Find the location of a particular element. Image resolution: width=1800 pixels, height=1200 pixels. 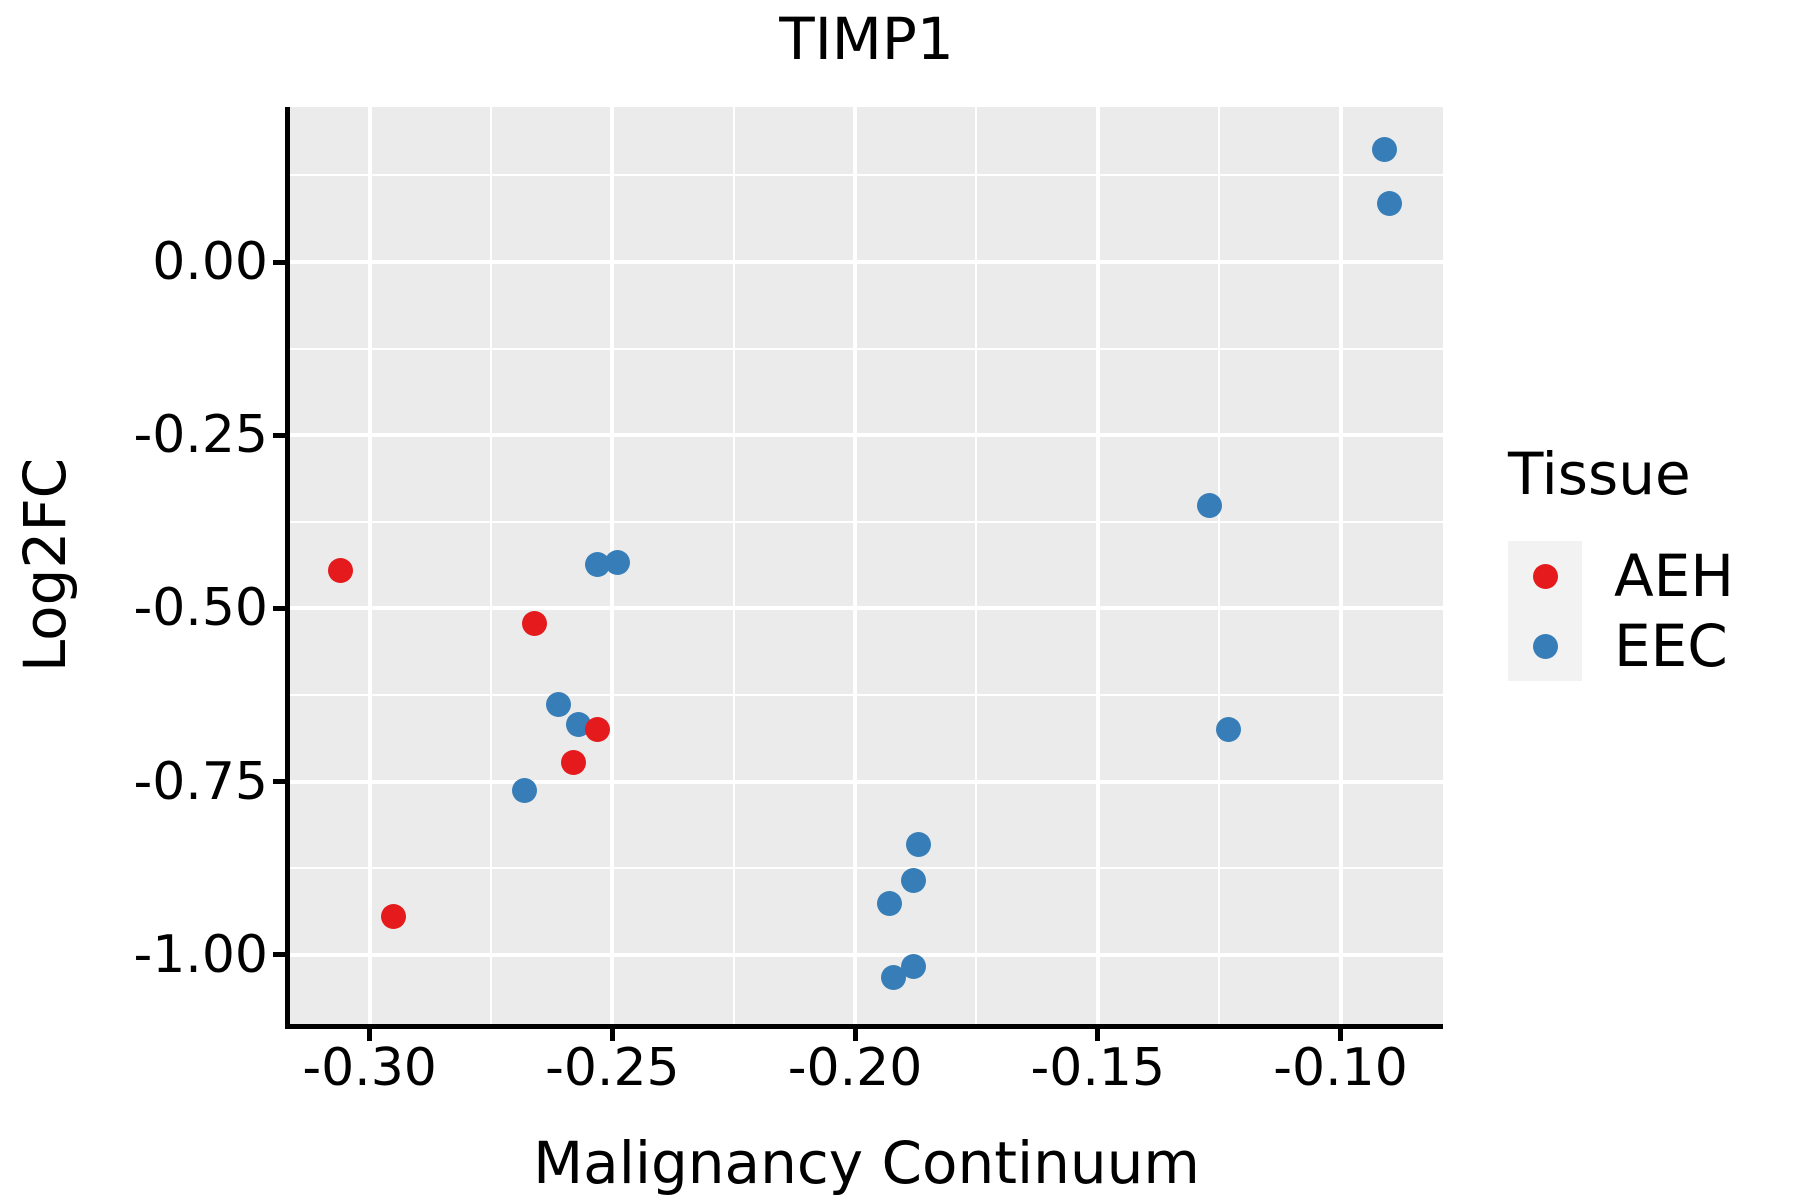

y-tick-label: -0.75 is located at coordinates (200, 781).